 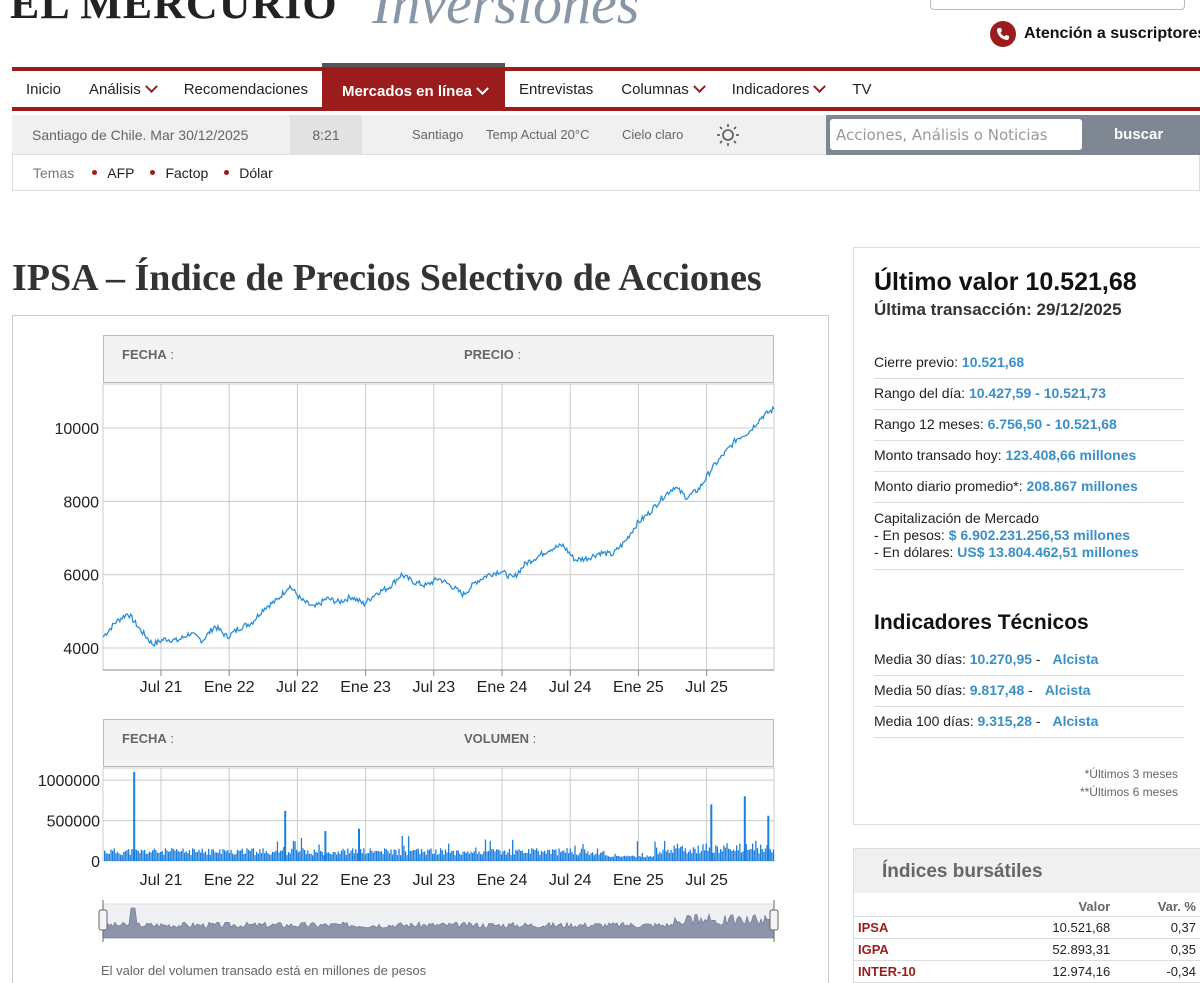 I want to click on x-tick-label: Jul 25, so click(x=706, y=880).